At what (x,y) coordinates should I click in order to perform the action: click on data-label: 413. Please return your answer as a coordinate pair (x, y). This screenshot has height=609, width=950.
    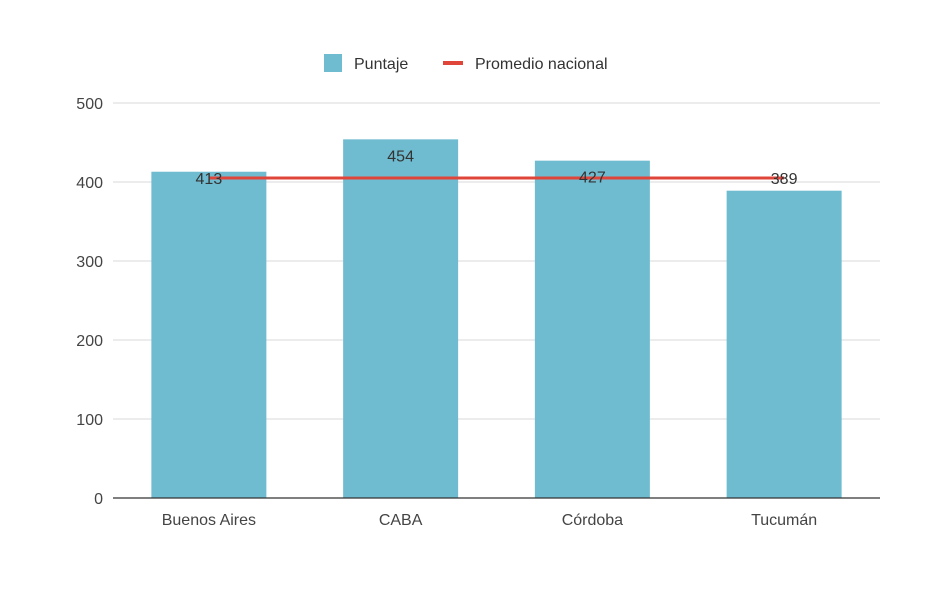
    Looking at the image, I should click on (209, 179).